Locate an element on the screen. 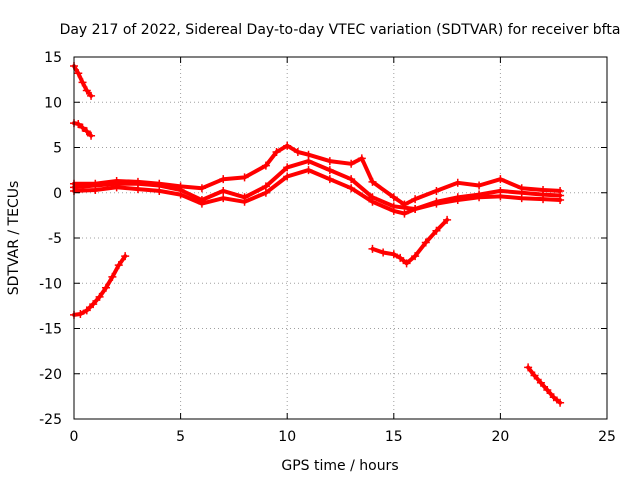 Image resolution: width=640 pixels, height=480 pixels. x-tick-label: 0 is located at coordinates (74, 437).